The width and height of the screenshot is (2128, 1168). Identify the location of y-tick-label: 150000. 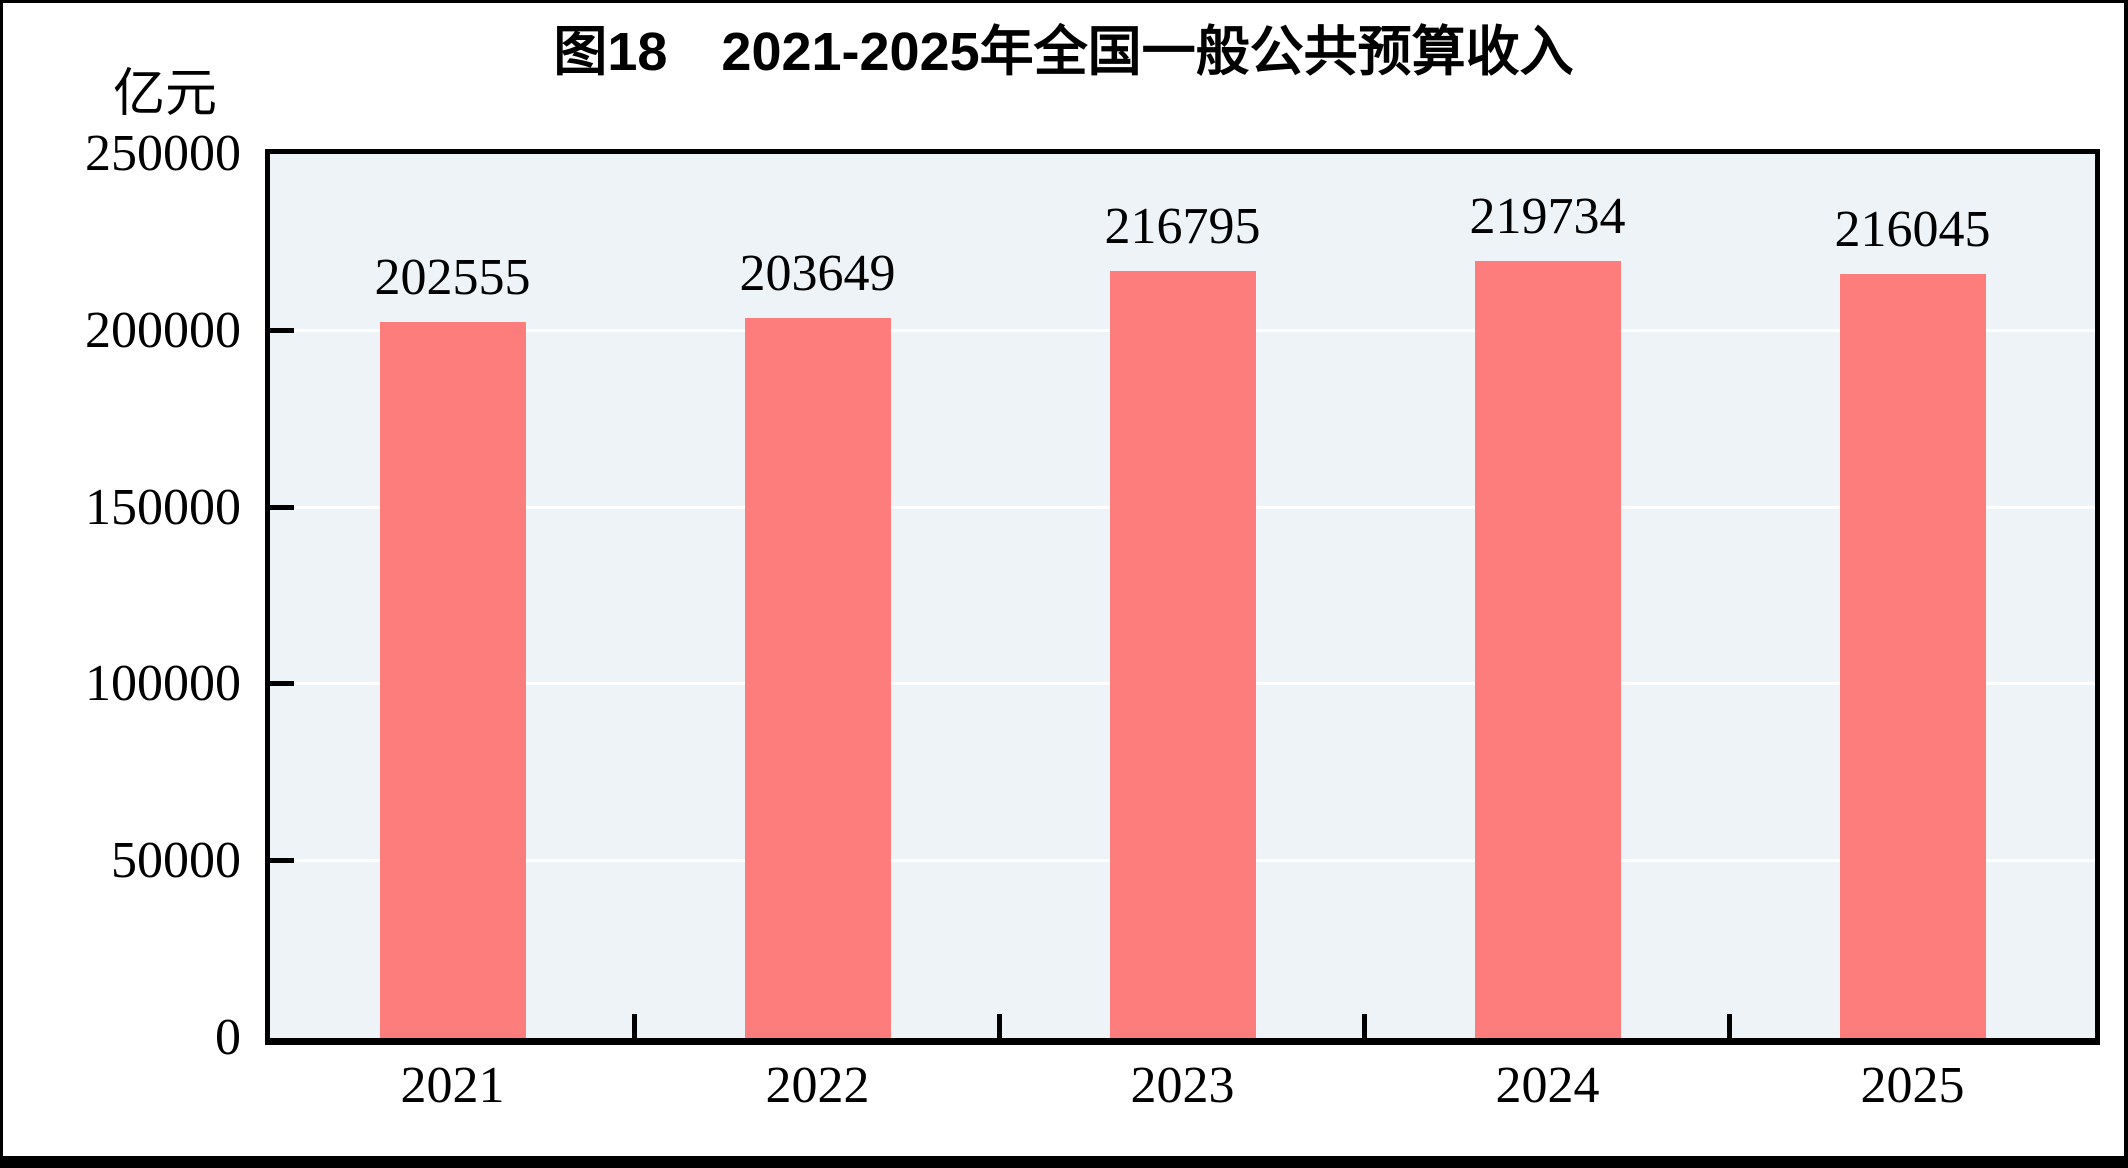
(163, 507).